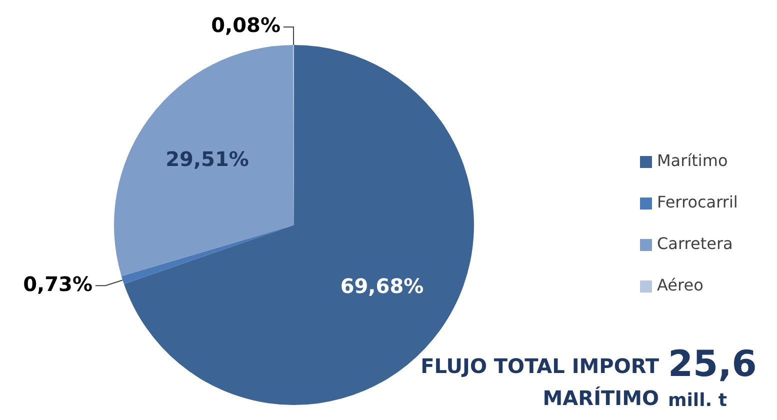 The height and width of the screenshot is (420, 777). Describe the element at coordinates (539, 382) in the screenshot. I see `text: FLUJO TOTAL IMPORT MARÍTIMO` at that location.